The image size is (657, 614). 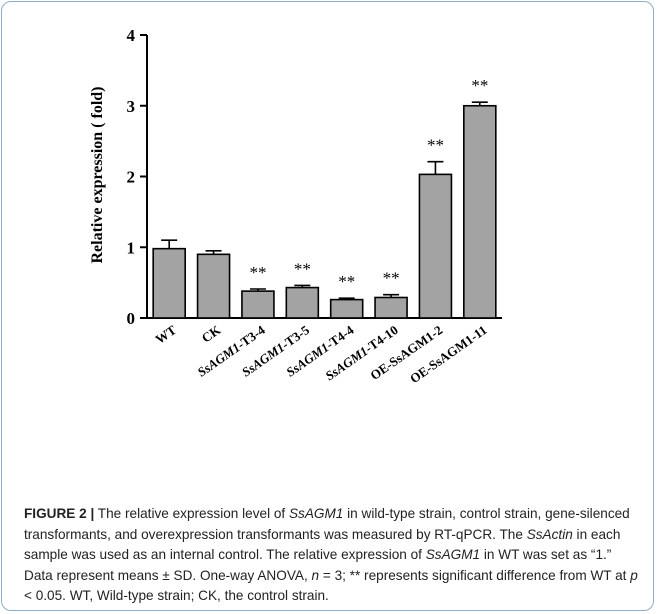 I want to click on y-tick-label: 4, so click(x=131, y=35).